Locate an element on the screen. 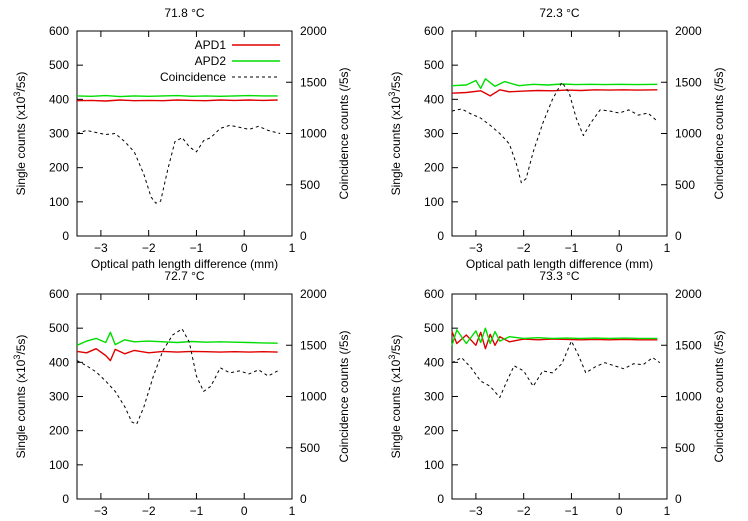 The width and height of the screenshot is (748, 521). panel-title: 73.3 °C is located at coordinates (559, 276).